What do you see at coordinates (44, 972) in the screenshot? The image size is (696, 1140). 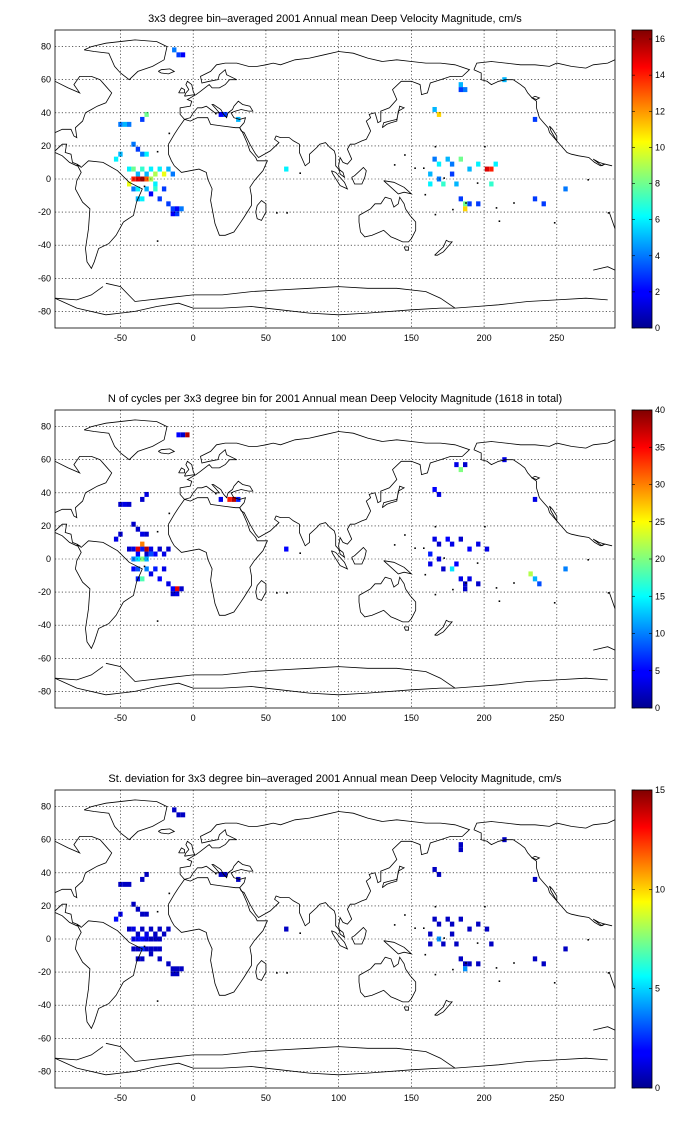 I see `y-tick-label: -20` at bounding box center [44, 972].